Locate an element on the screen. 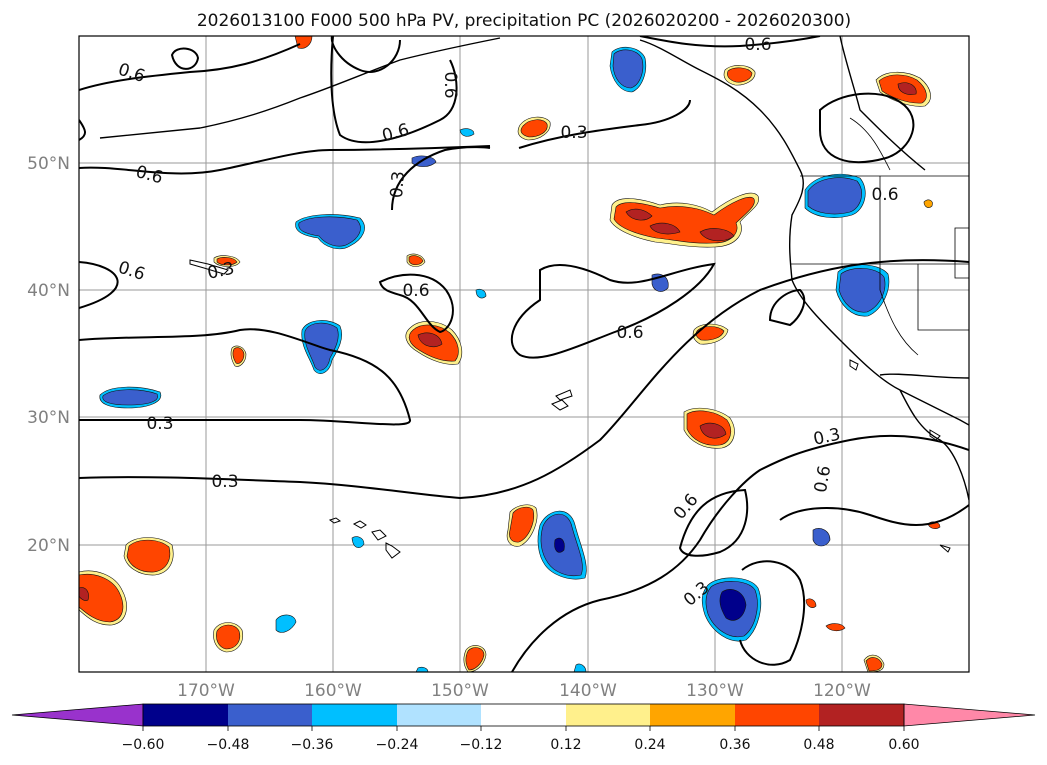 The width and height of the screenshot is (1047, 765). lon-label: 150°W is located at coordinates (460, 691).